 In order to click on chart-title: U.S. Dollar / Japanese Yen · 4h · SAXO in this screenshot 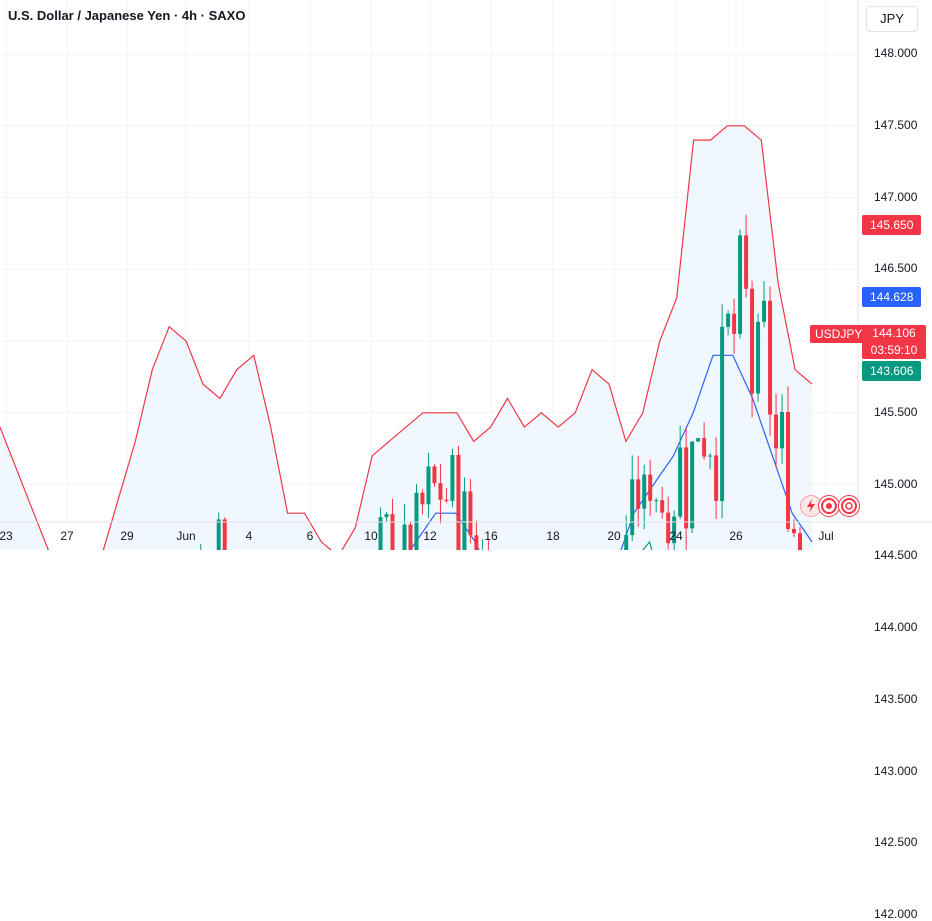, I will do `click(127, 15)`.